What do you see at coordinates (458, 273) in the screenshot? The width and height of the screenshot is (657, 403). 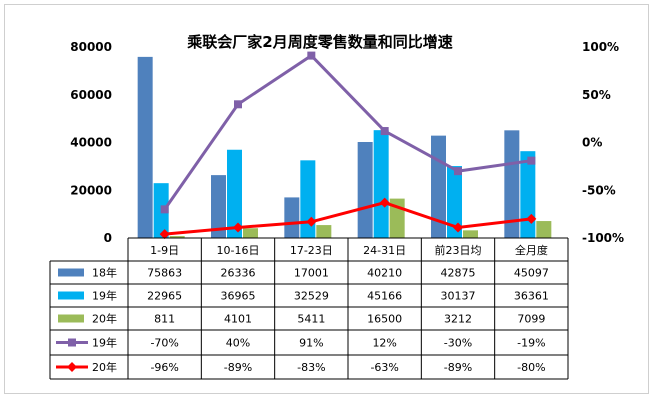 I see `table-cell: 42875` at bounding box center [458, 273].